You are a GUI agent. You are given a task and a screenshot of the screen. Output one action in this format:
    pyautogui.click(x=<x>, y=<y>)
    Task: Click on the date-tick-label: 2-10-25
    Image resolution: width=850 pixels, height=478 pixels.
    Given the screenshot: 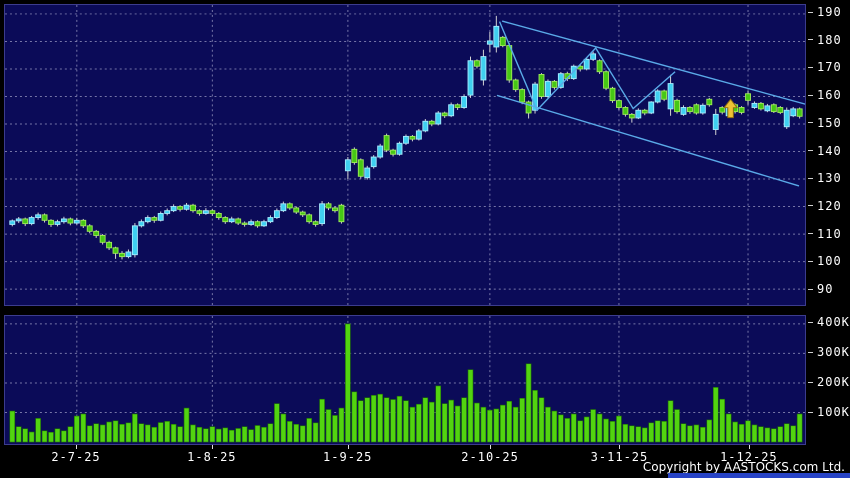 What is the action you would take?
    pyautogui.click(x=490, y=457)
    